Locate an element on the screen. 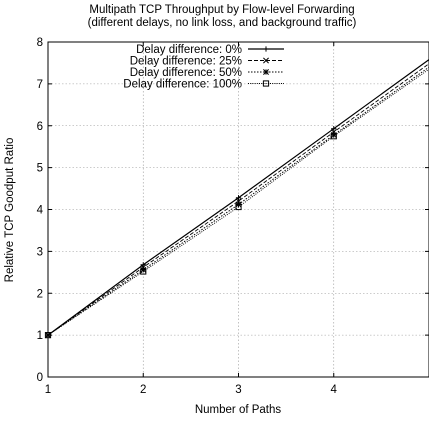 Image resolution: width=429 pixels, height=423 pixels. legend-entry-label: Delay difference: 25% is located at coordinates (186, 62).